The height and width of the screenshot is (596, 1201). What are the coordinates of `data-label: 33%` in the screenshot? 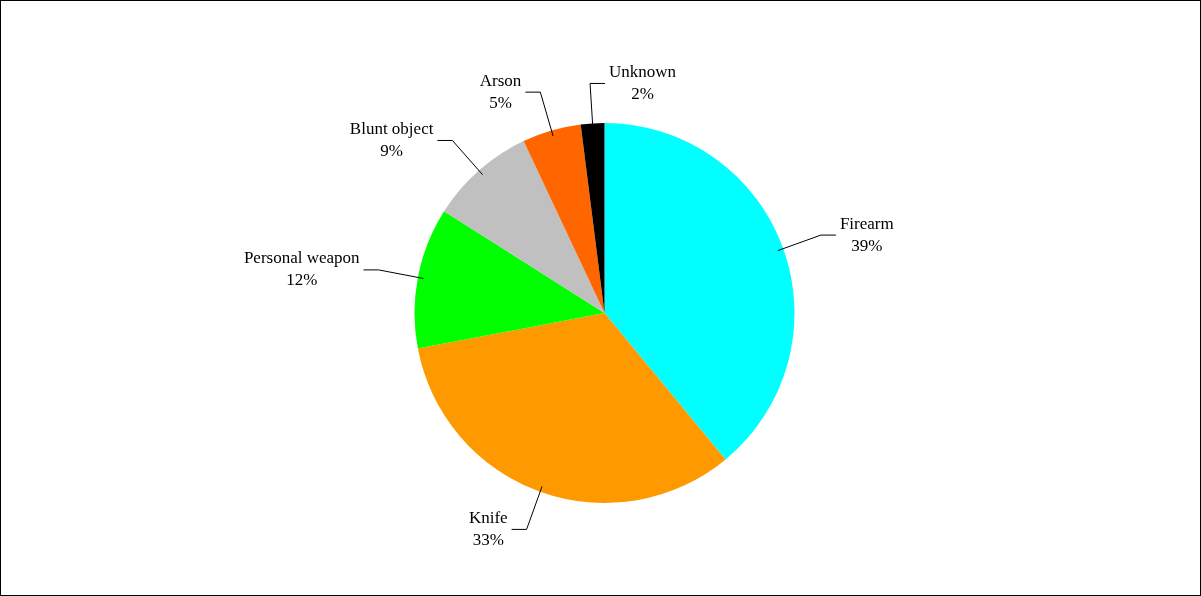 It's located at (488, 539).